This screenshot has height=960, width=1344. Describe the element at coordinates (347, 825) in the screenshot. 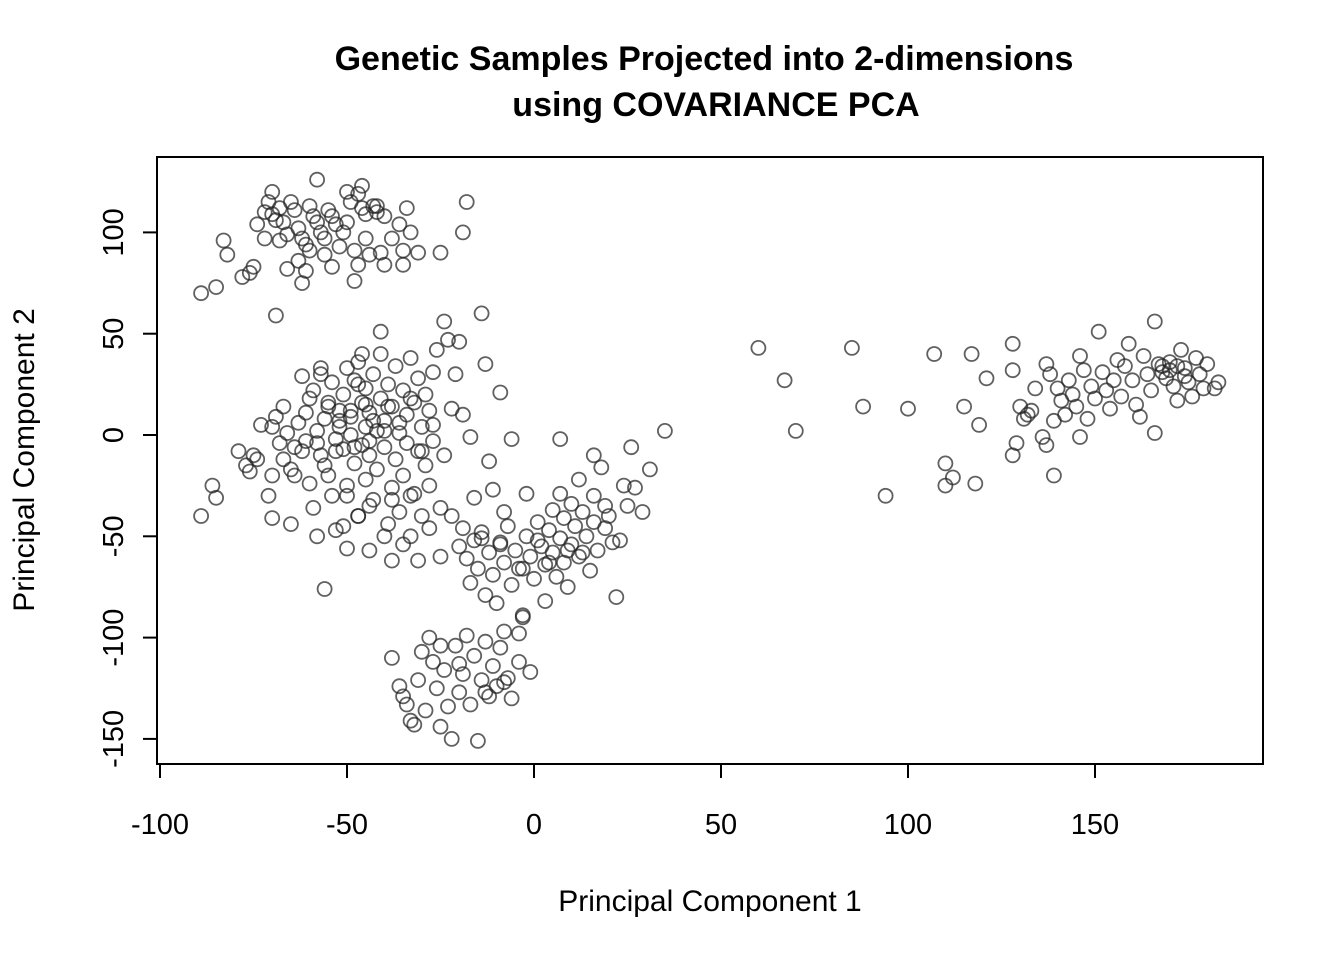

I see `x-tick-label: -50` at that location.